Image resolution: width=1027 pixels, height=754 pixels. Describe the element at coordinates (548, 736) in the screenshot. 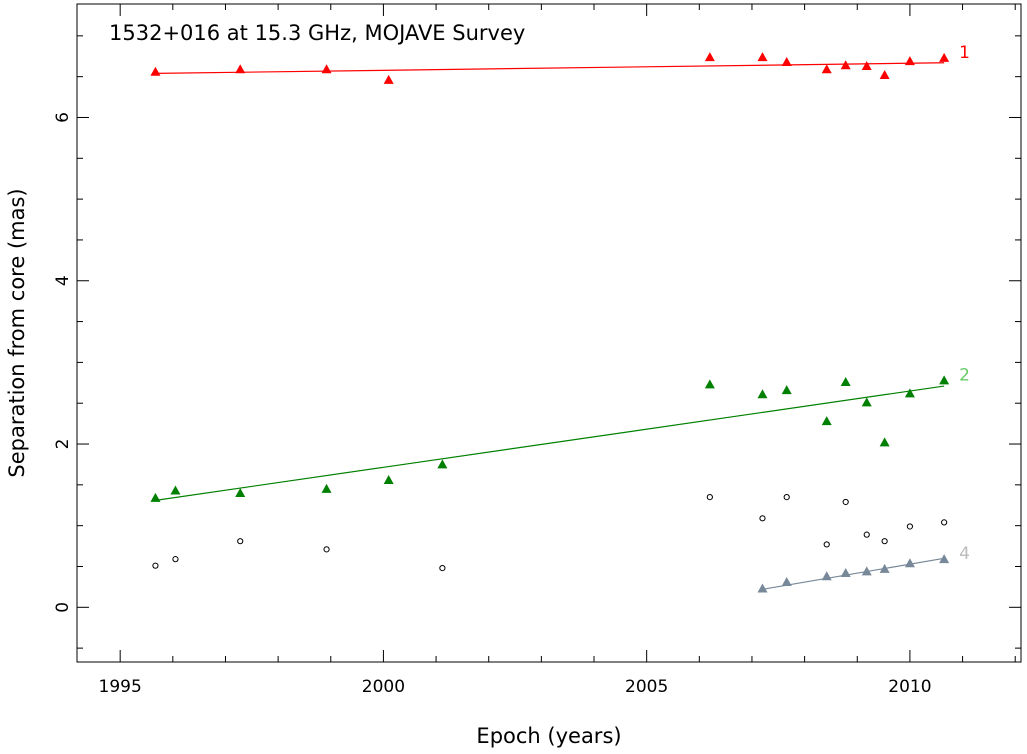

I see `x-axis-label: Epoch (years)` at that location.